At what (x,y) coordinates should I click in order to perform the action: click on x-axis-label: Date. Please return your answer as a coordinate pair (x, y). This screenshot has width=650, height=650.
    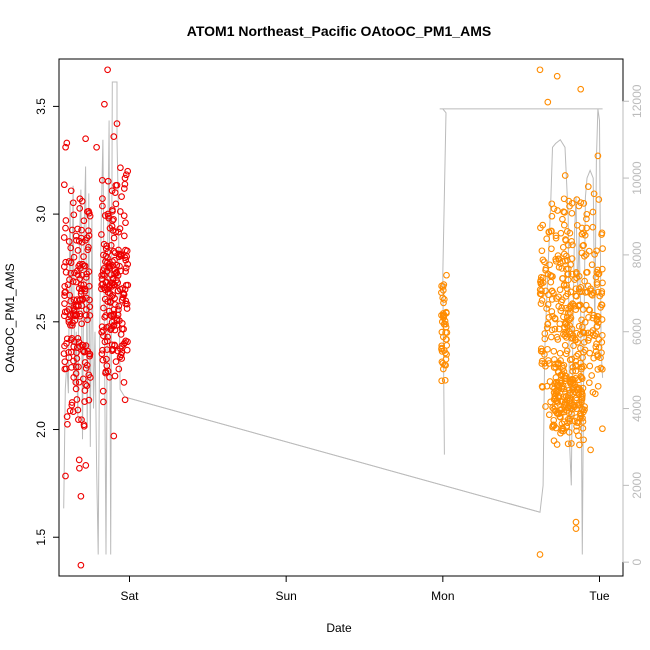
    Looking at the image, I should click on (339, 628).